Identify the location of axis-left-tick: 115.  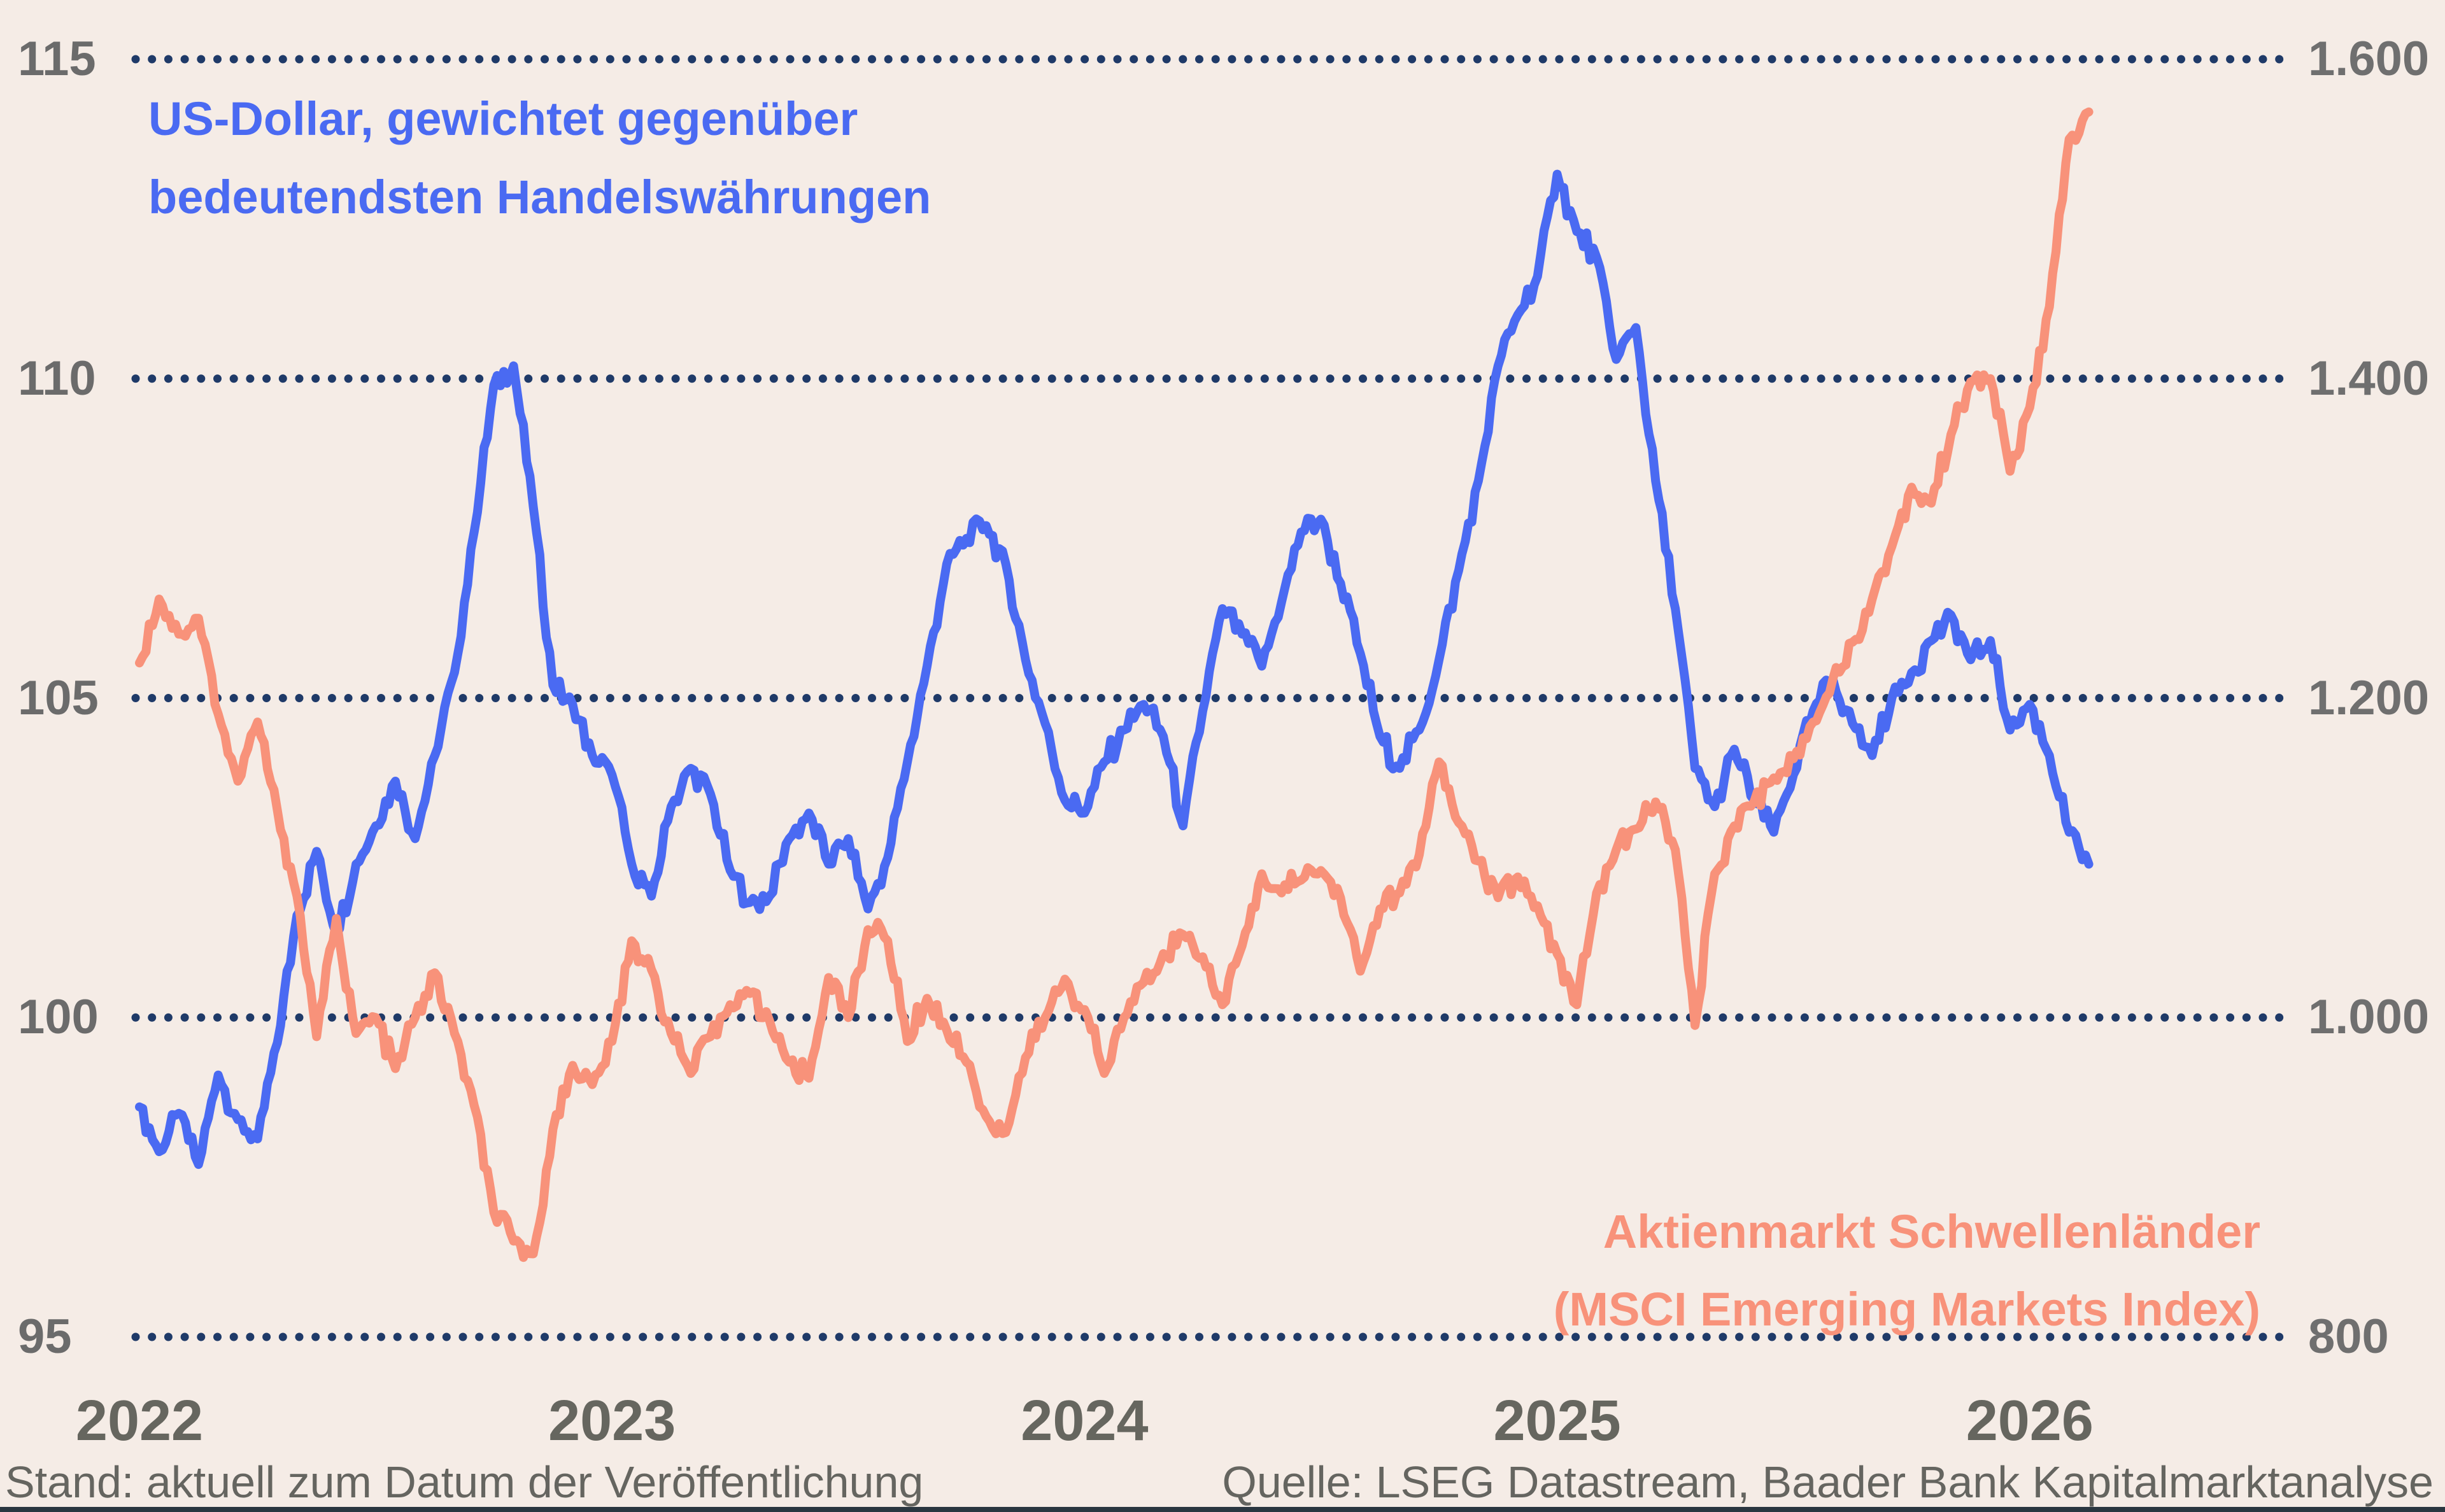
(57, 59).